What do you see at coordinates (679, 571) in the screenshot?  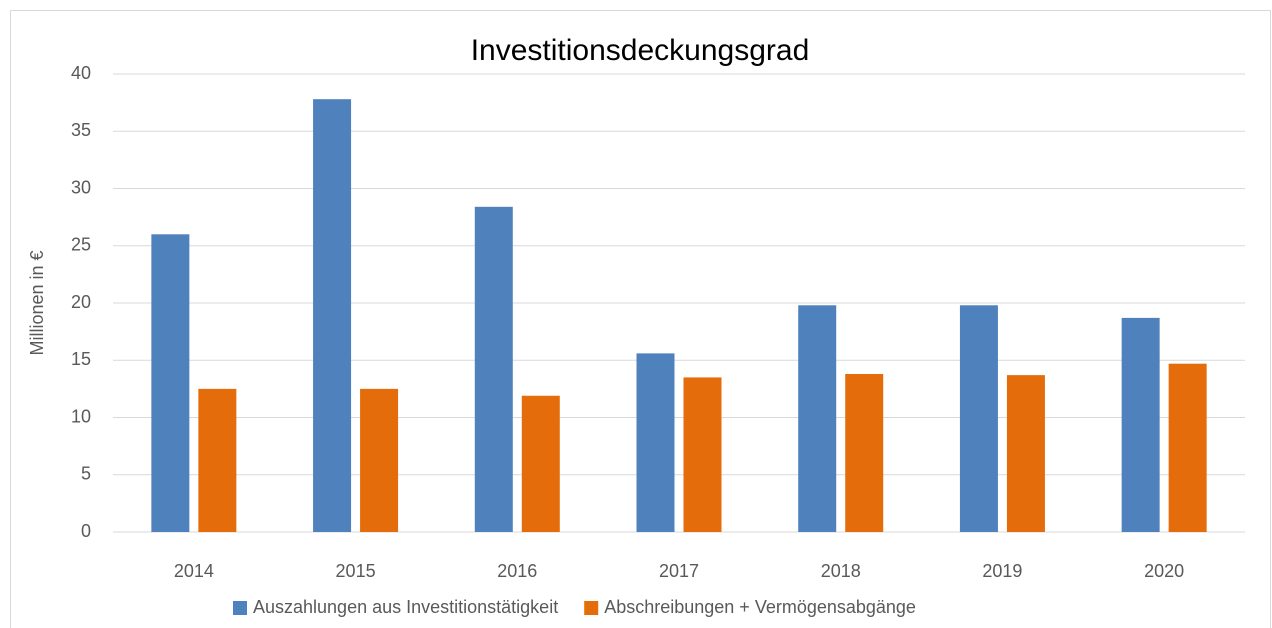 I see `x-tick-label: 2017` at bounding box center [679, 571].